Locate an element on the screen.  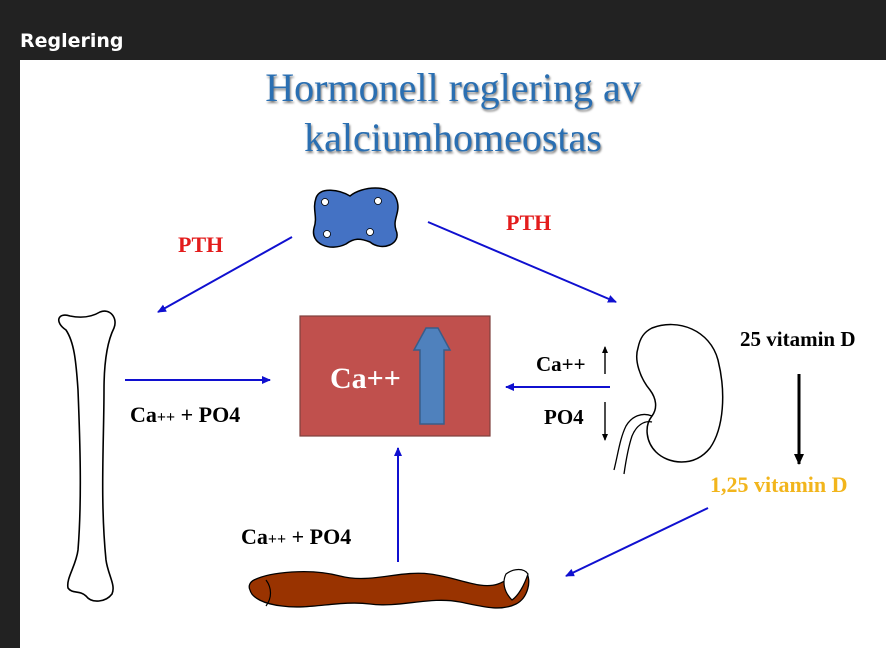
kidney-icon is located at coordinates (668, 399).